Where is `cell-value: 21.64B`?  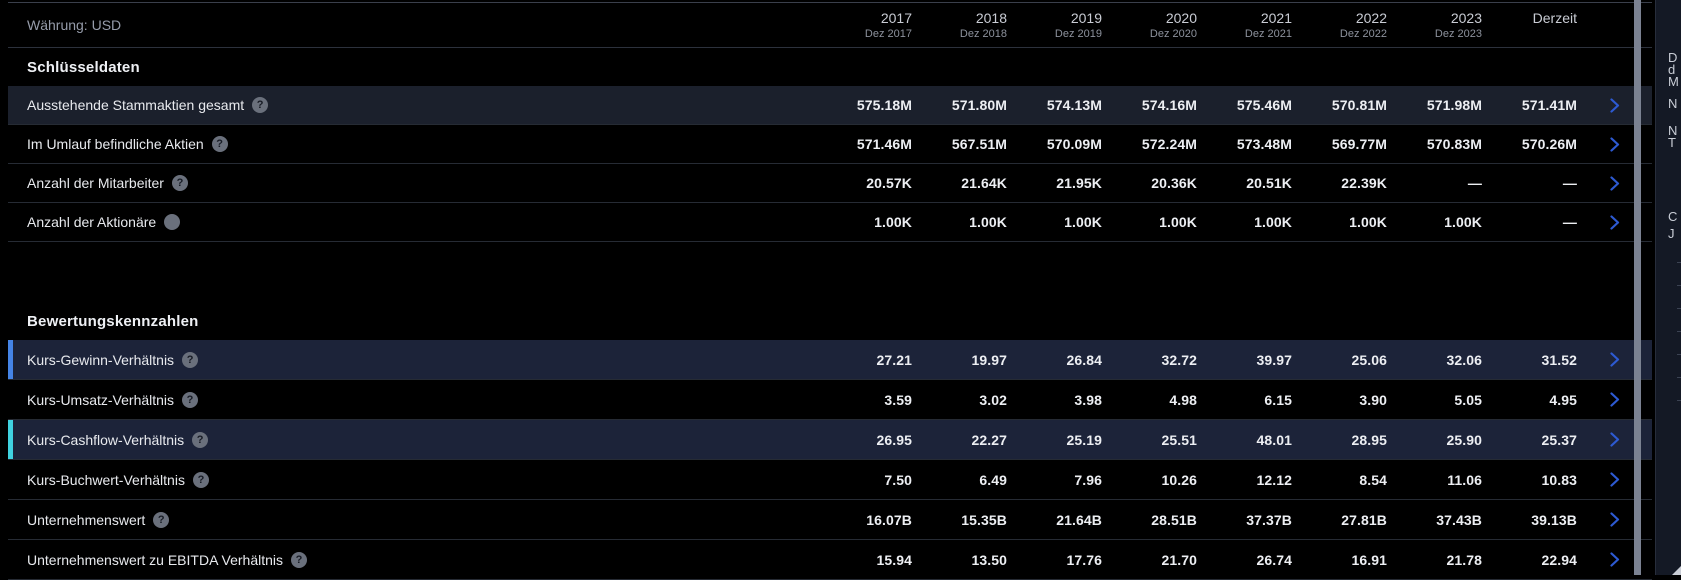 cell-value: 21.64B is located at coordinates (1079, 519).